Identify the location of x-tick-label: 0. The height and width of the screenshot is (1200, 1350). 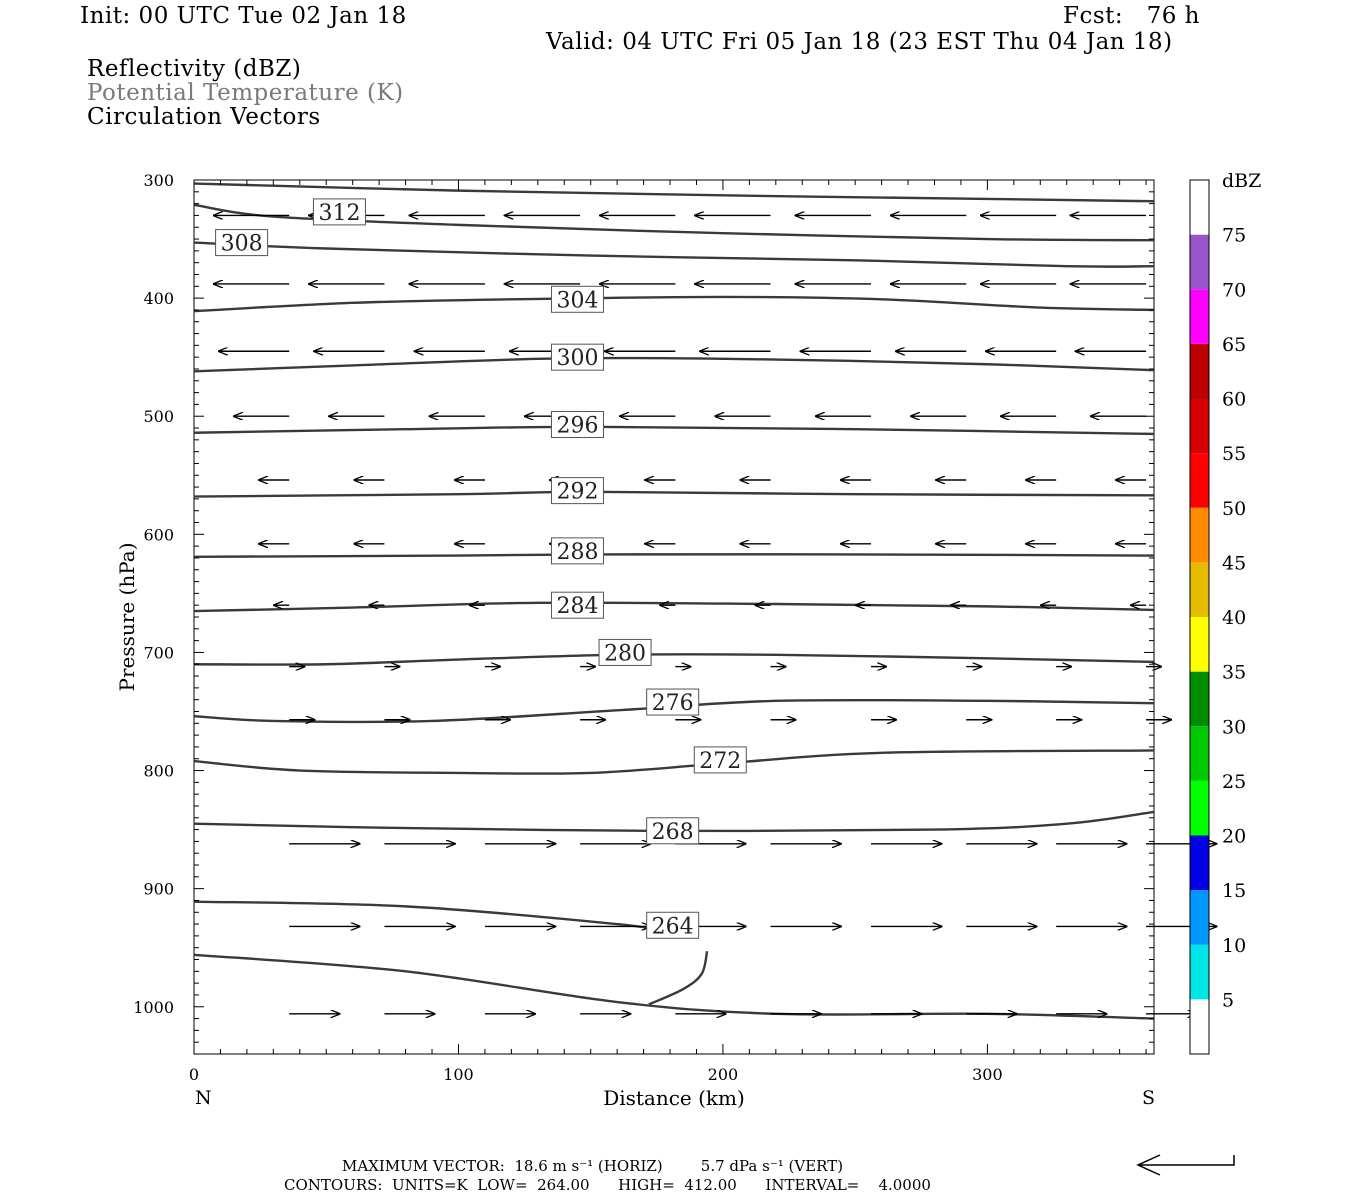
(194, 1074).